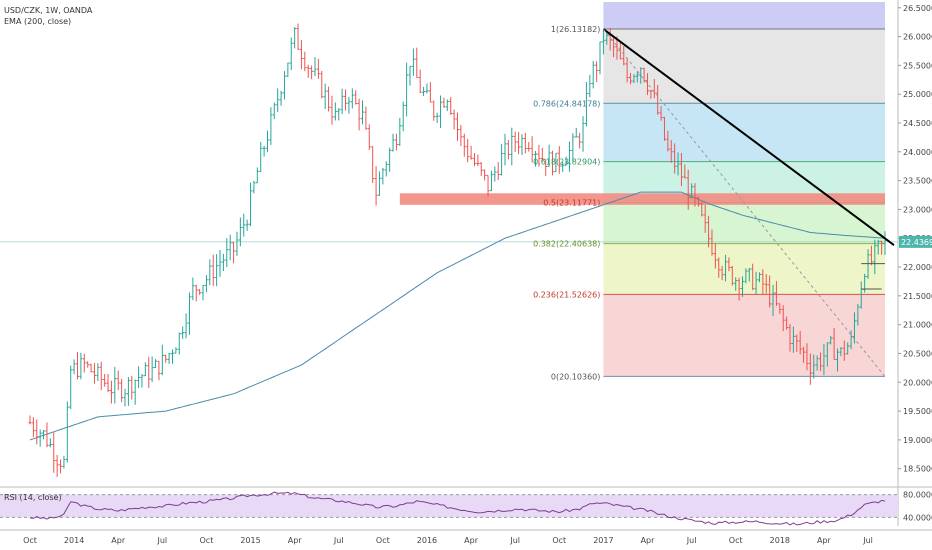 Image resolution: width=932 pixels, height=550 pixels. I want to click on rsi-line, so click(457, 508).